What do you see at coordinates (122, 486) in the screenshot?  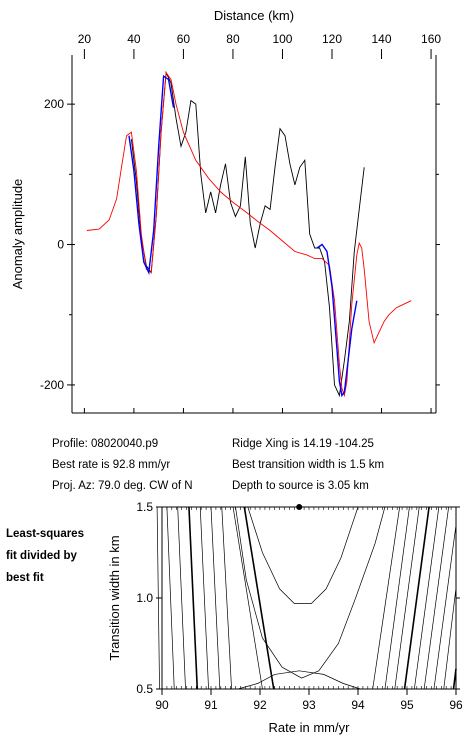 I see `projection-azimuth-label: Proj. Az: 79.0 deg. CW of N` at bounding box center [122, 486].